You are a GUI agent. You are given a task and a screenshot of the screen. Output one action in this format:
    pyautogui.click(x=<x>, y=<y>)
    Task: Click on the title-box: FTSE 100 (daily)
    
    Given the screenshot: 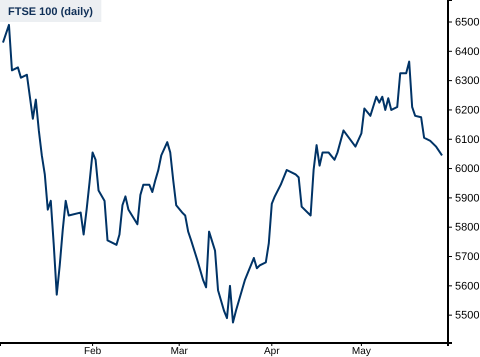 What is the action you would take?
    pyautogui.click(x=51, y=11)
    